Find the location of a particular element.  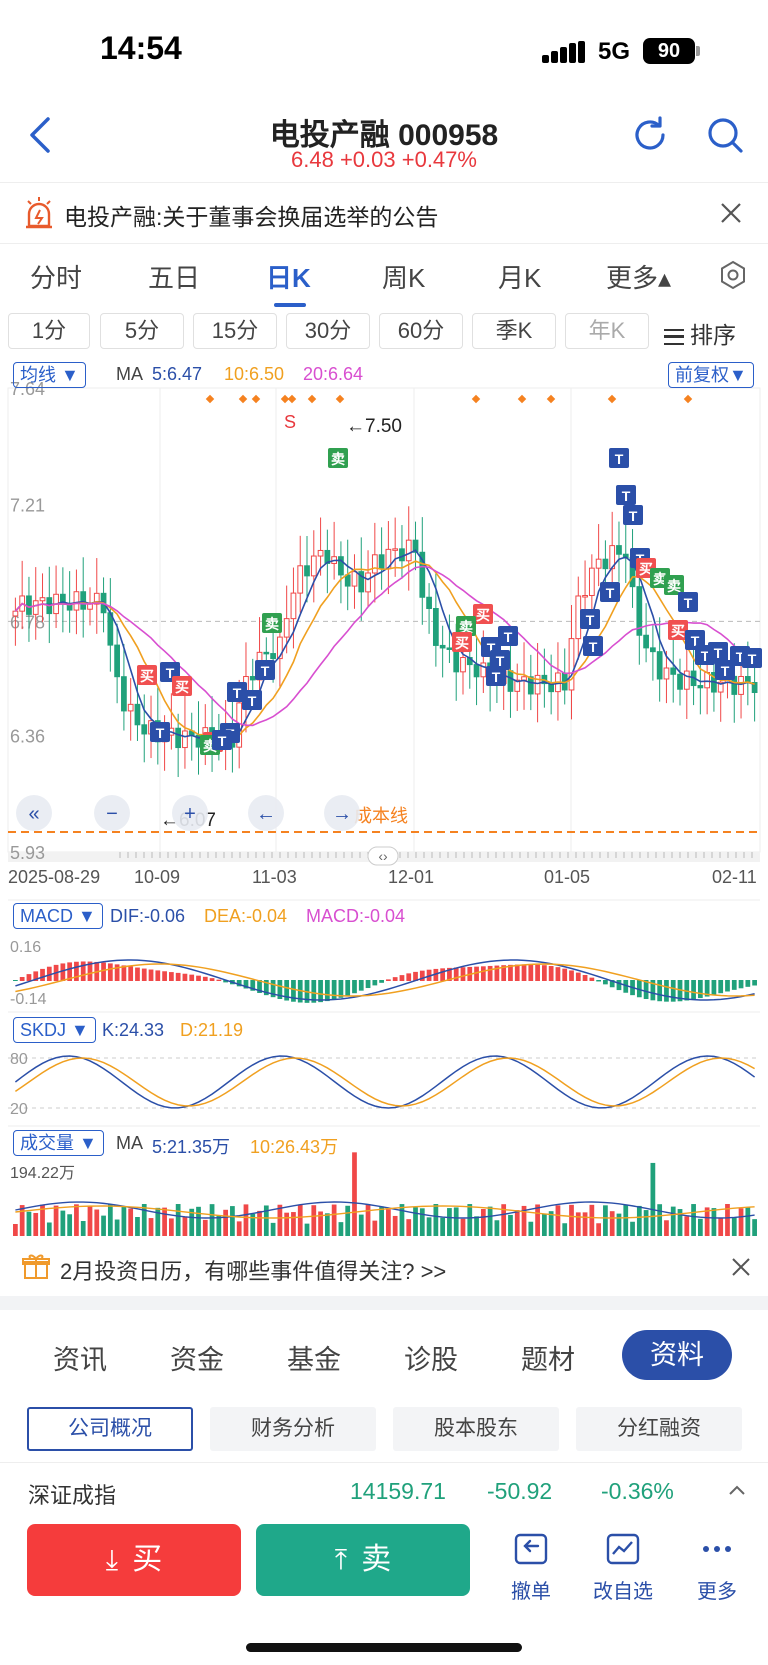

tab-daily-k: 日K is located at coordinates (288, 278).